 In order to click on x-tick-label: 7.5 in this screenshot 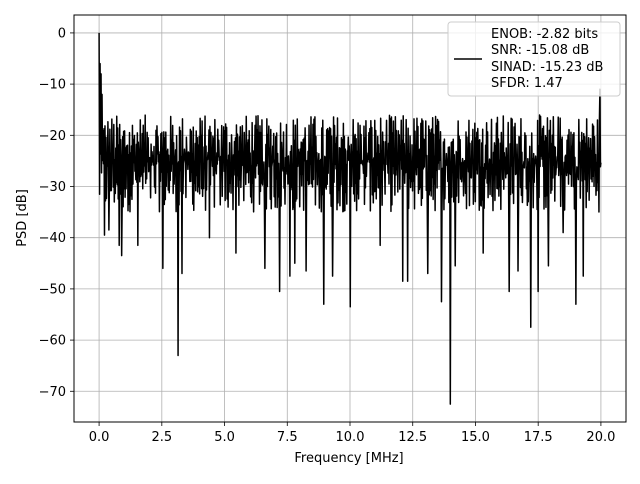, I will do `click(287, 437)`.